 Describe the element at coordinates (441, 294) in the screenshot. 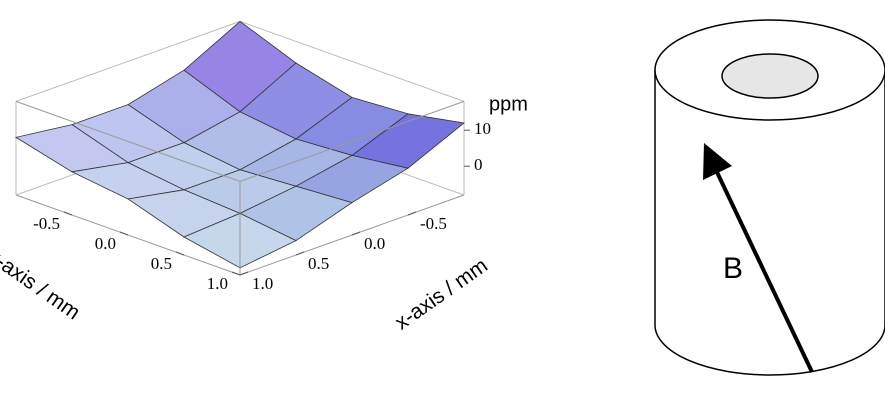

I see `x-axis-label: x-axis / mm` at that location.